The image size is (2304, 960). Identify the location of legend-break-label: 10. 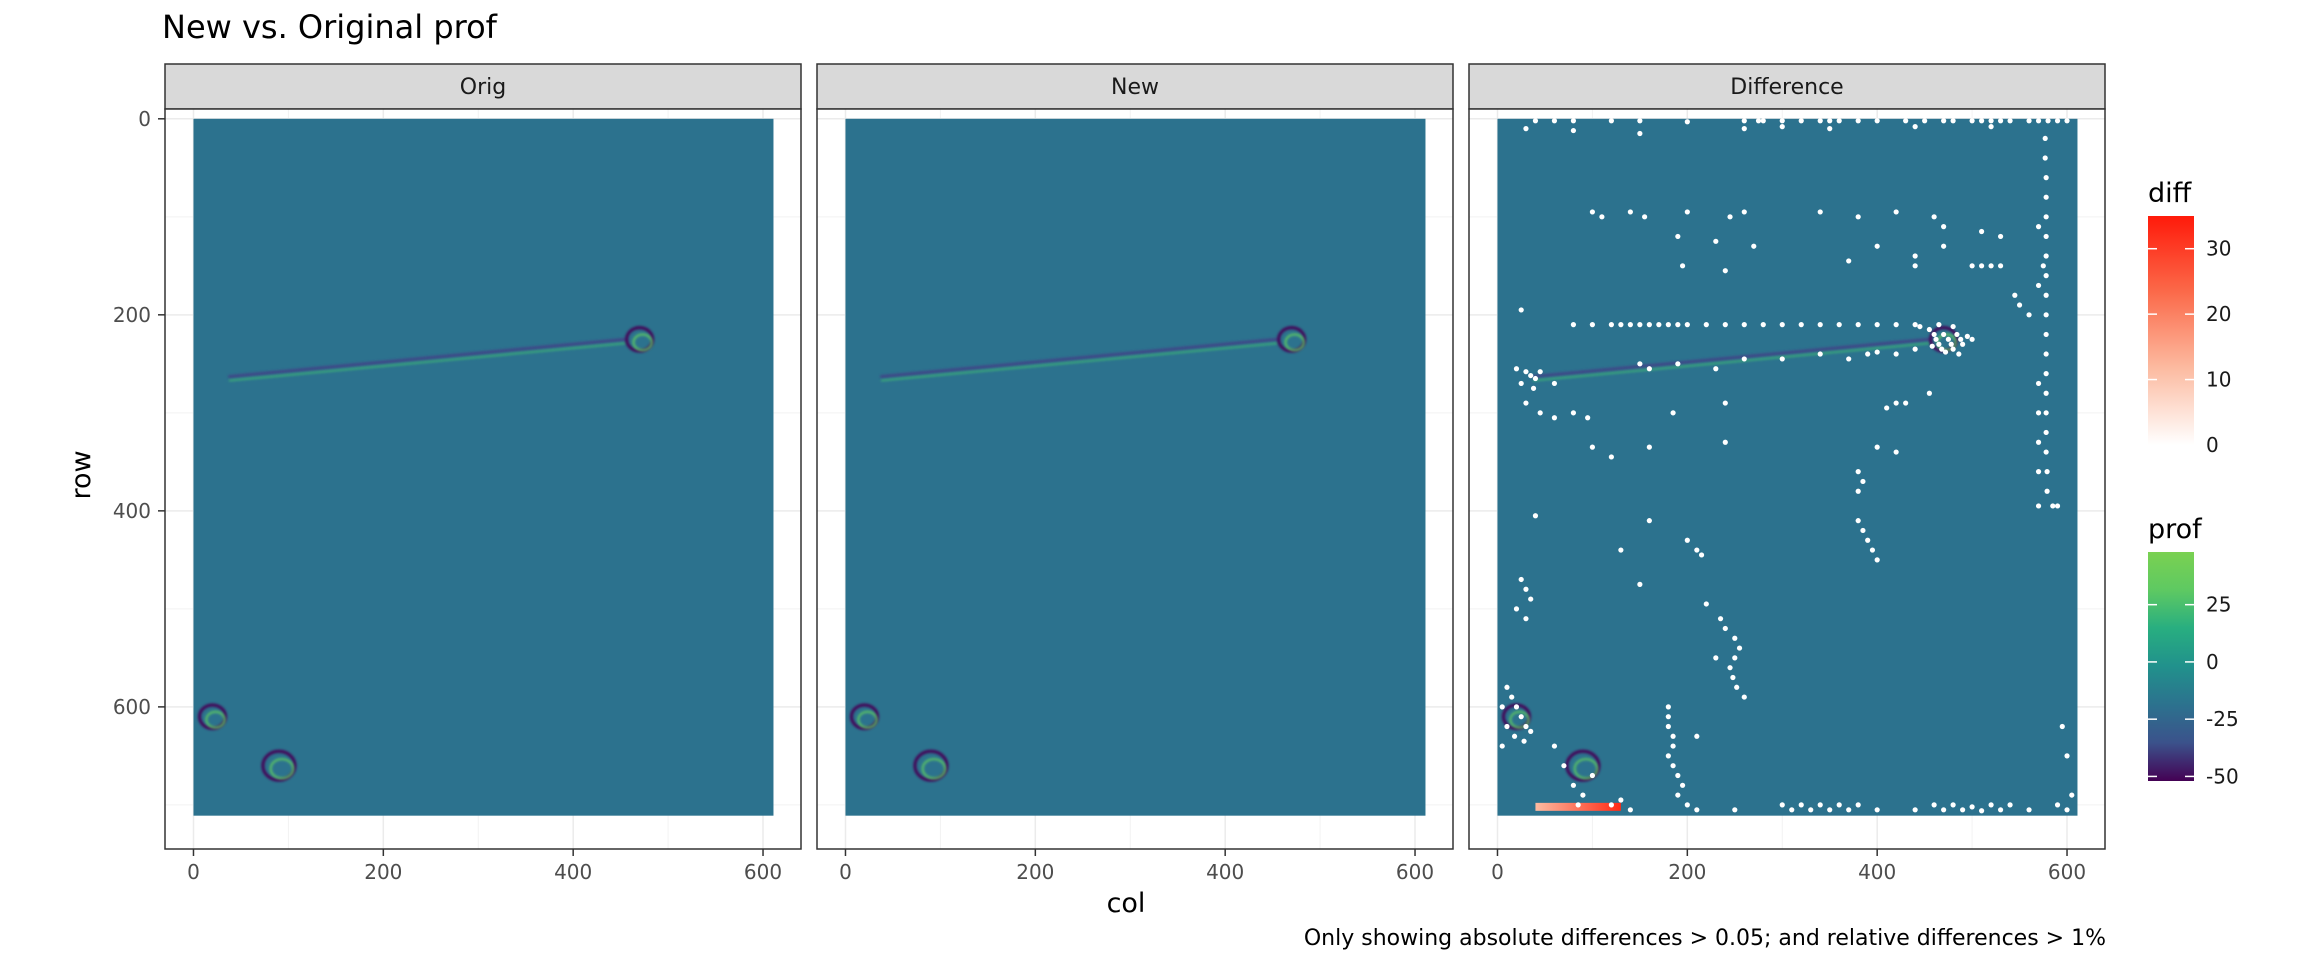
(2218, 380).